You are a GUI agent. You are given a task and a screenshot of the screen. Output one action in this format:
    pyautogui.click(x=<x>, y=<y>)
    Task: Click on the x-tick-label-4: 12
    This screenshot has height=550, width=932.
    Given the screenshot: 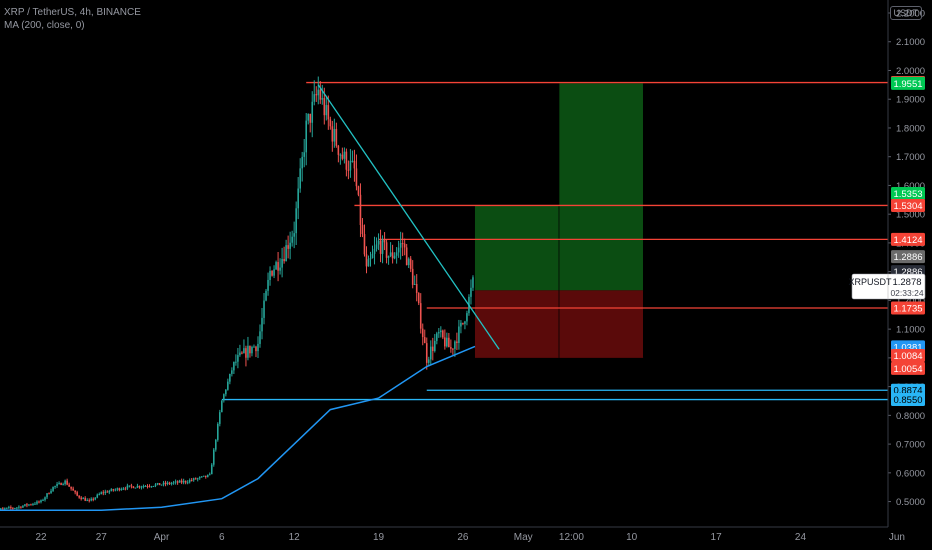 What is the action you would take?
    pyautogui.click(x=295, y=537)
    